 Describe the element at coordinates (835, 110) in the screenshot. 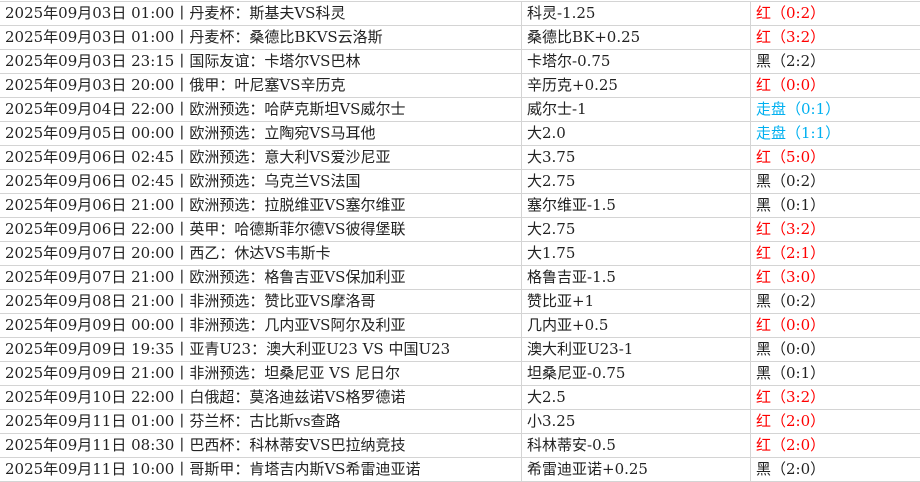

I see `result-cell: 走盘（0:1）` at that location.